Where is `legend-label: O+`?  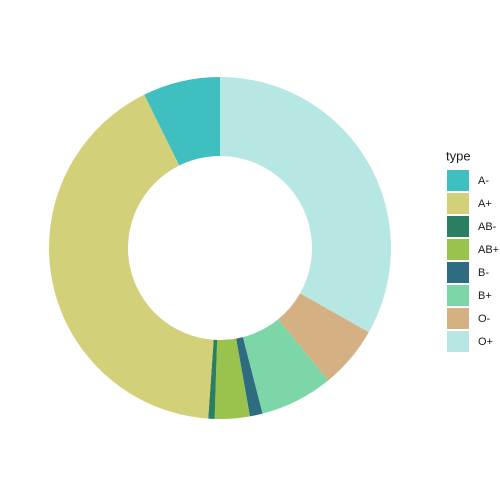 legend-label: O+ is located at coordinates (485, 342).